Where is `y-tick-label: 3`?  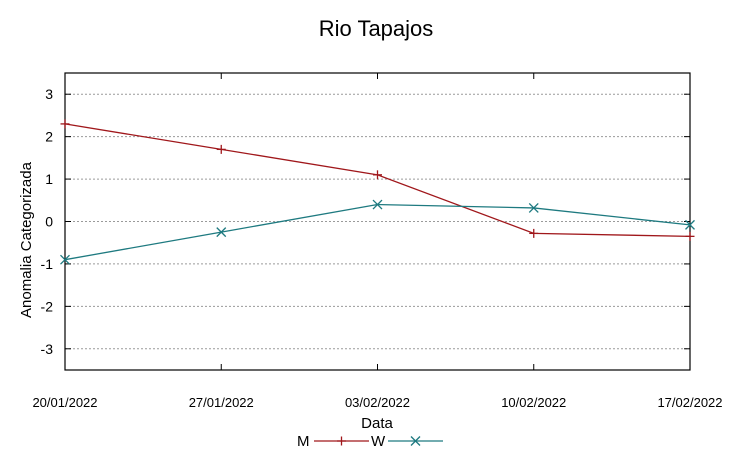
y-tick-label: 3 is located at coordinates (49, 94).